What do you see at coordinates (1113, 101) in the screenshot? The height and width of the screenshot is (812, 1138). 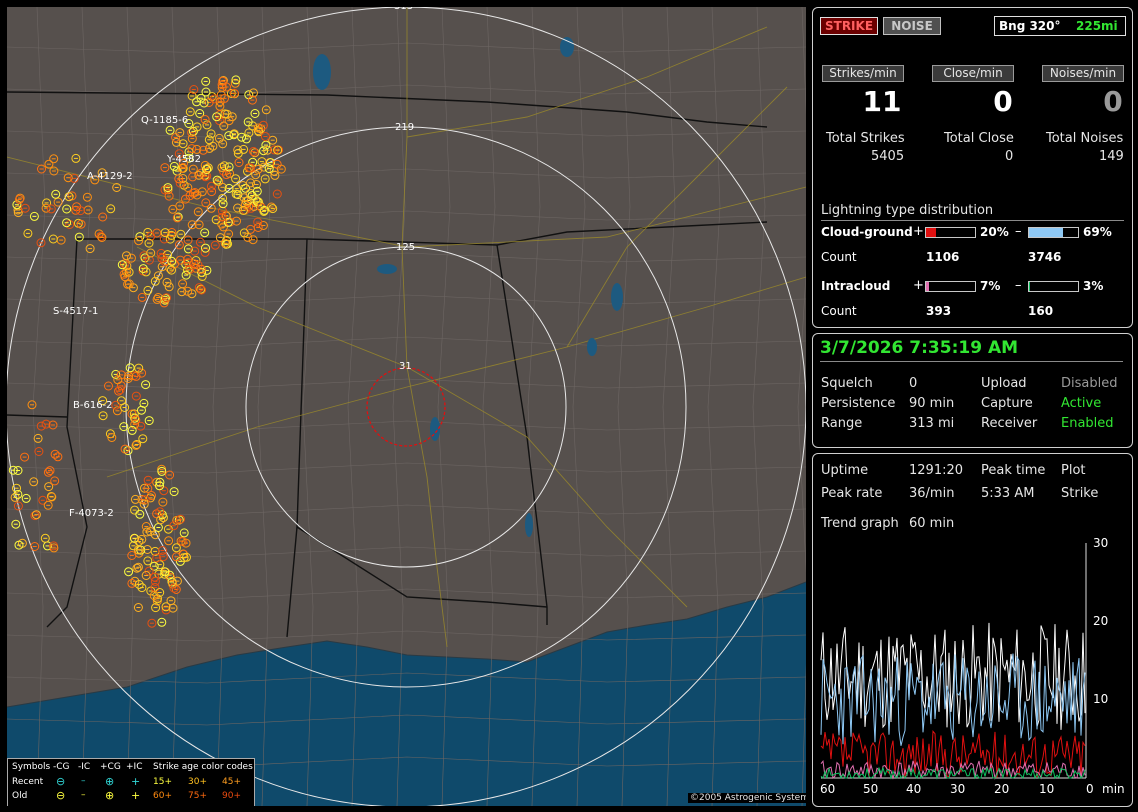 I see `noises-per-min-value: 0` at bounding box center [1113, 101].